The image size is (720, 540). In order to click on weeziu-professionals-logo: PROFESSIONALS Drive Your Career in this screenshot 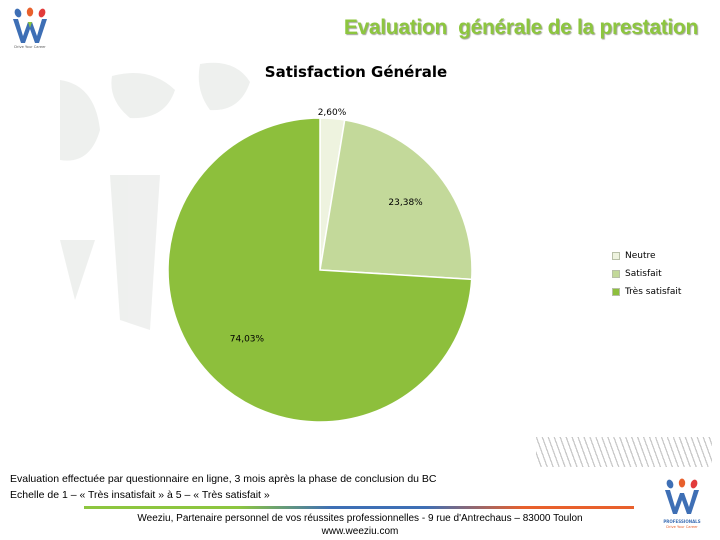, I will do `click(682, 506)`.